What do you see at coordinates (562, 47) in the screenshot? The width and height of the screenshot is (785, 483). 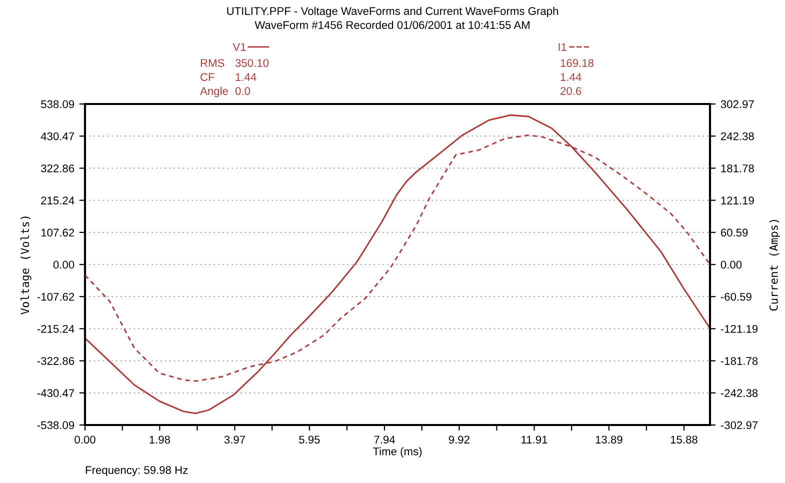 I see `legend-label: I1` at bounding box center [562, 47].